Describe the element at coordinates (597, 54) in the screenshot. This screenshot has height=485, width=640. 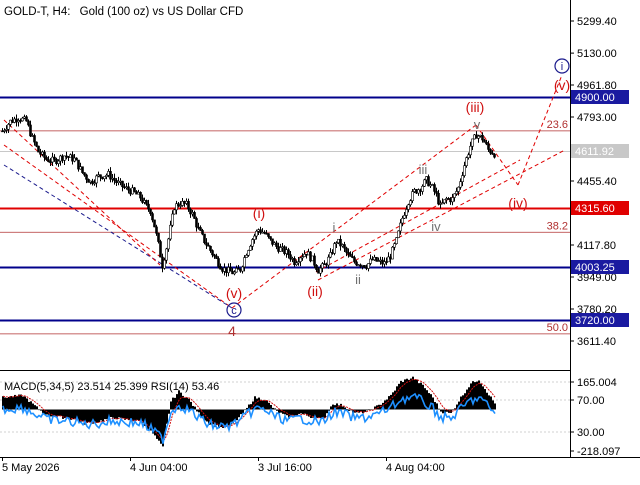
I see `price-tick-label: 5130.00` at that location.